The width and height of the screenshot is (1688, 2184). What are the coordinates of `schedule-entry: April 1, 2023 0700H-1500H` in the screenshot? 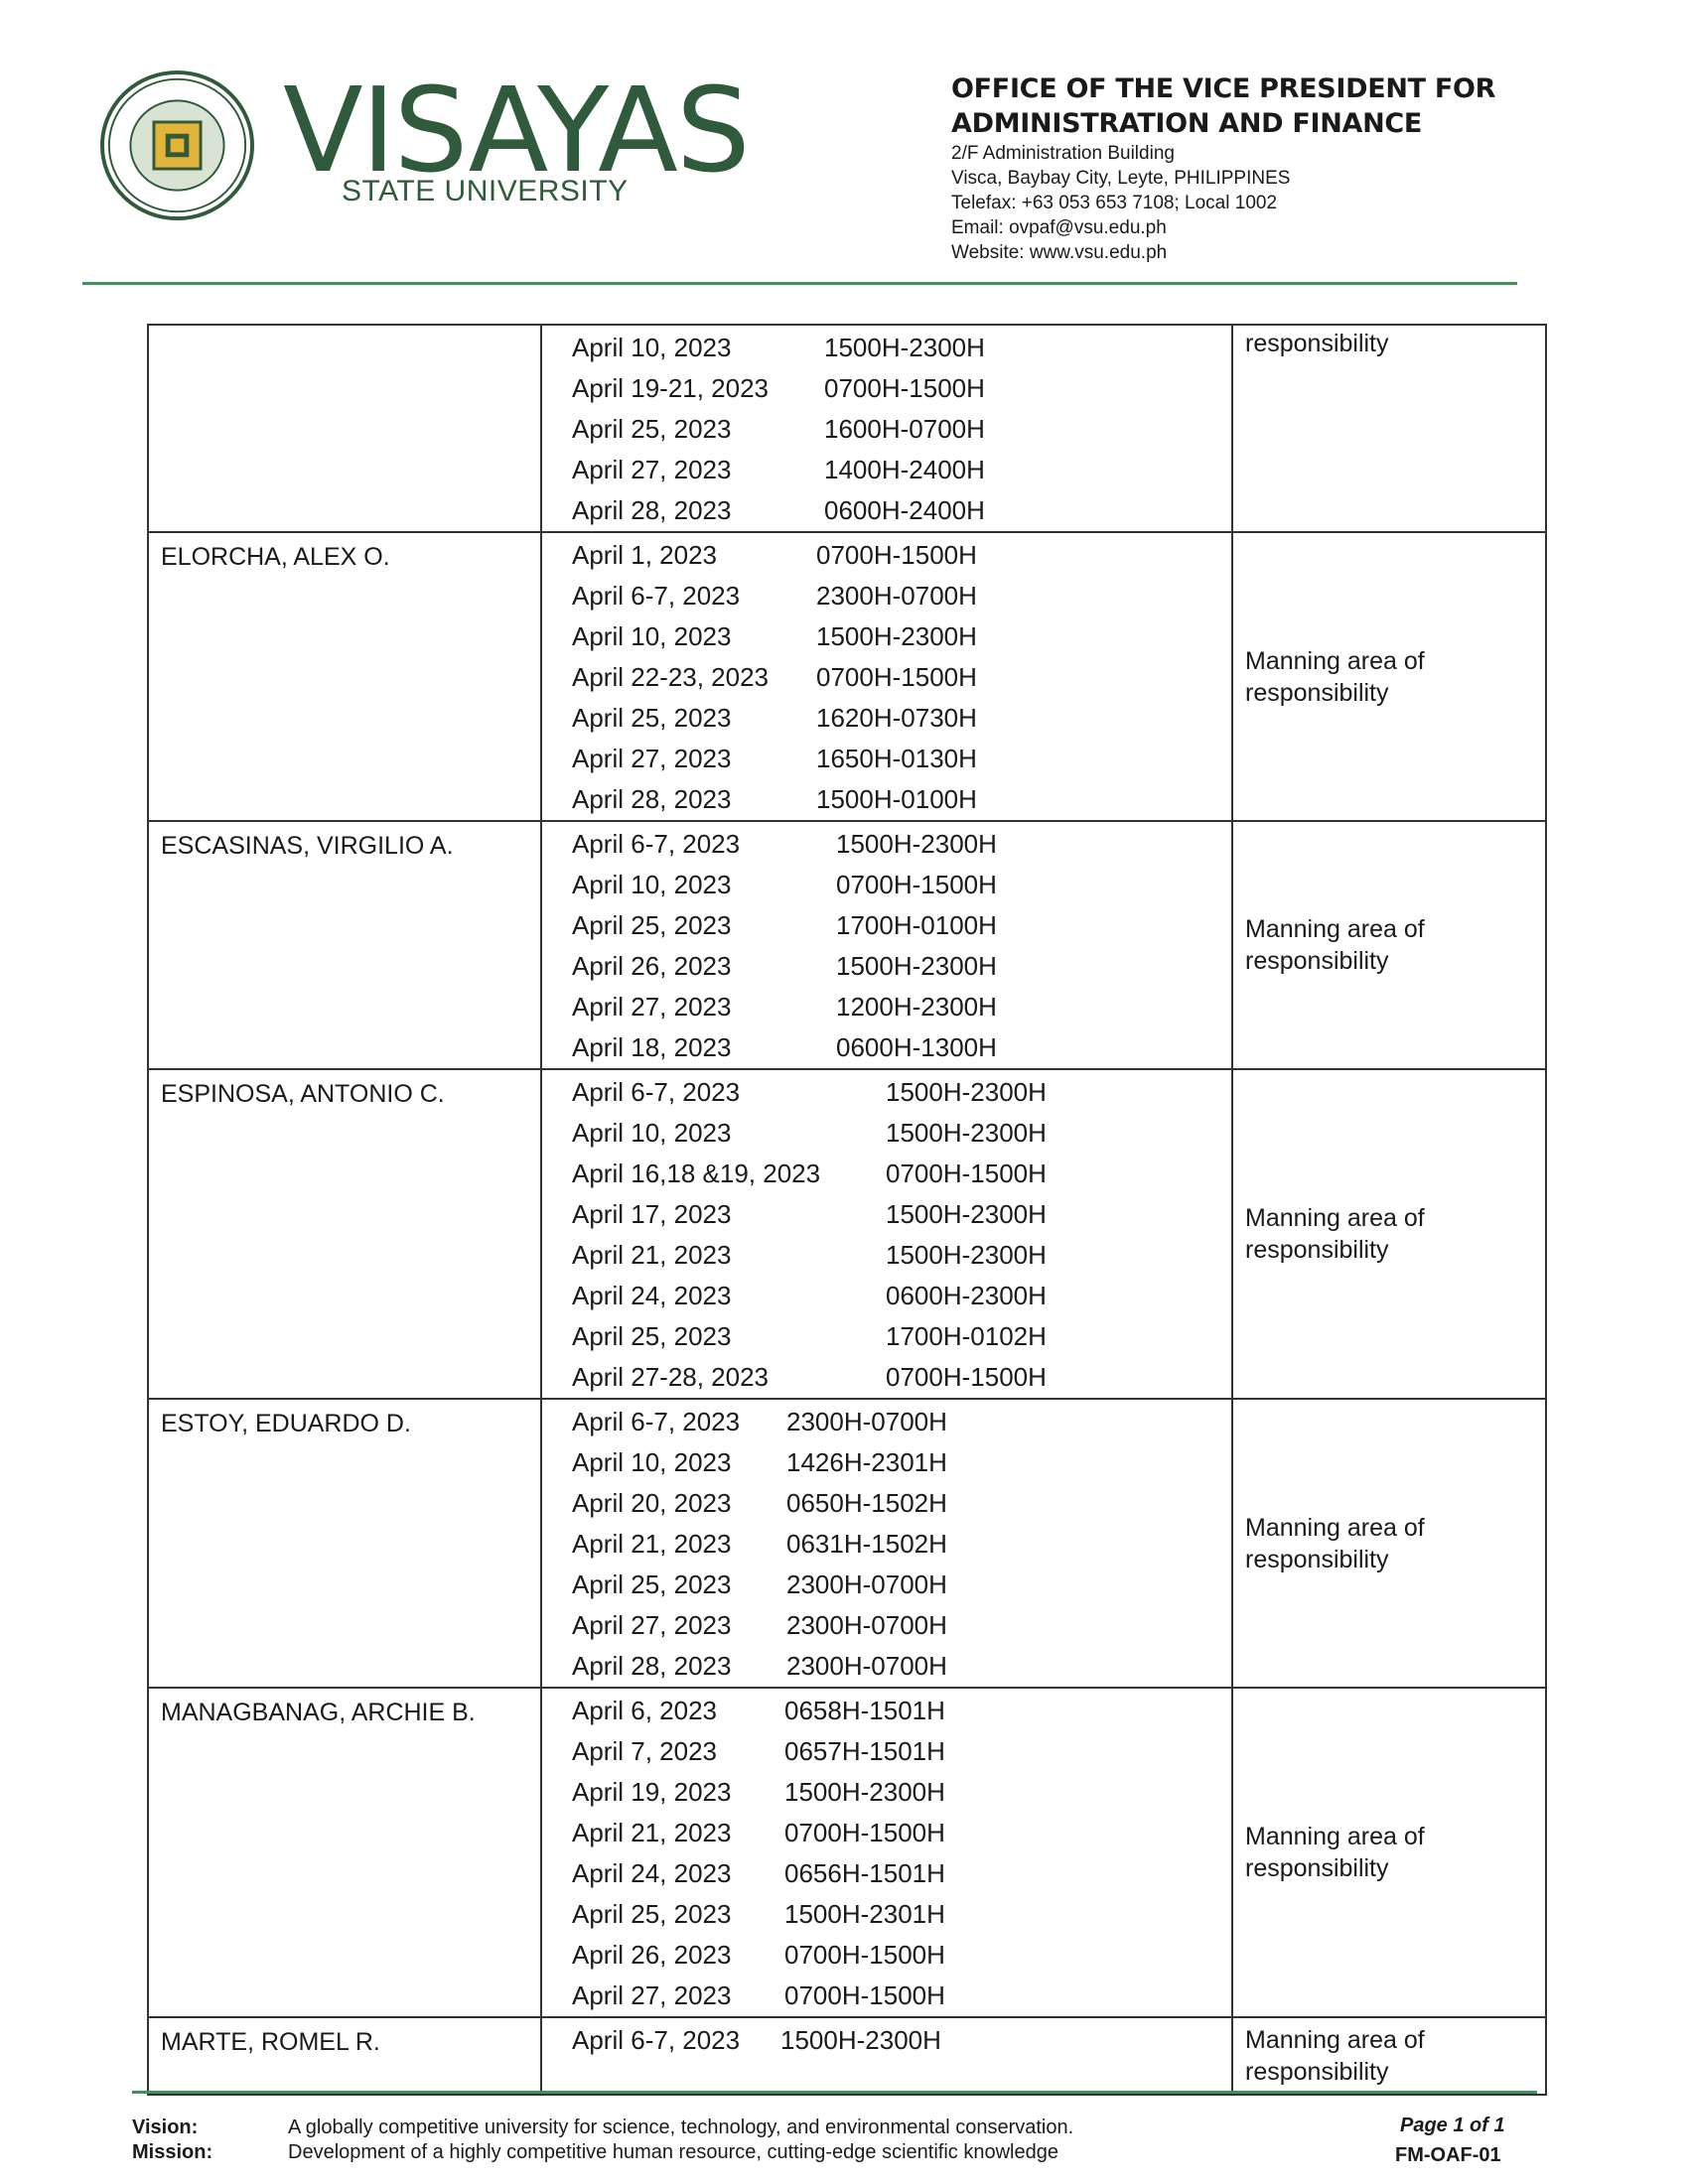 It's located at (901, 555).